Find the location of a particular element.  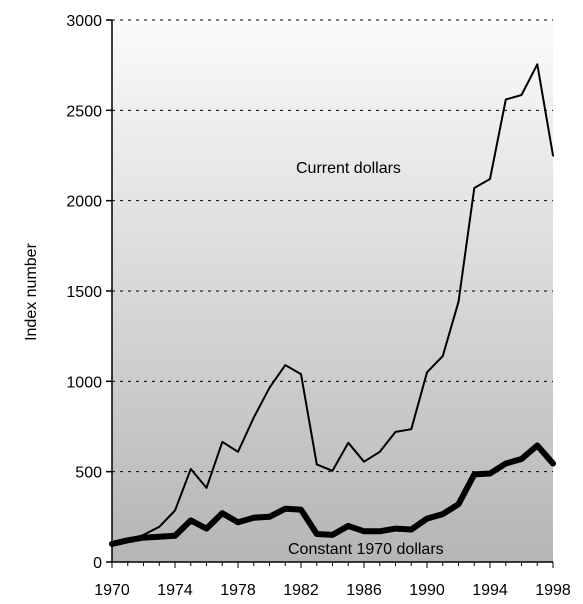

series-line-constant-1970-dollars is located at coordinates (332, 494).